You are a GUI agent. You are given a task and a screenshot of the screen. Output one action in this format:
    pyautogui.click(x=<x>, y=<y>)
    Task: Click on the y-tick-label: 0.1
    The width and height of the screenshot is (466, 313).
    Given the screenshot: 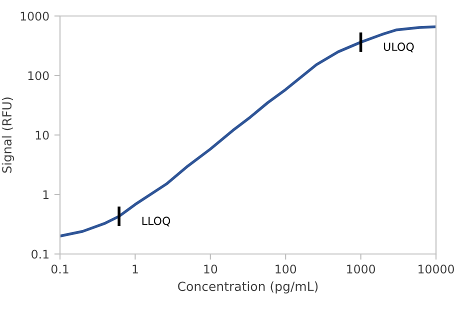 What is the action you would take?
    pyautogui.click(x=40, y=254)
    